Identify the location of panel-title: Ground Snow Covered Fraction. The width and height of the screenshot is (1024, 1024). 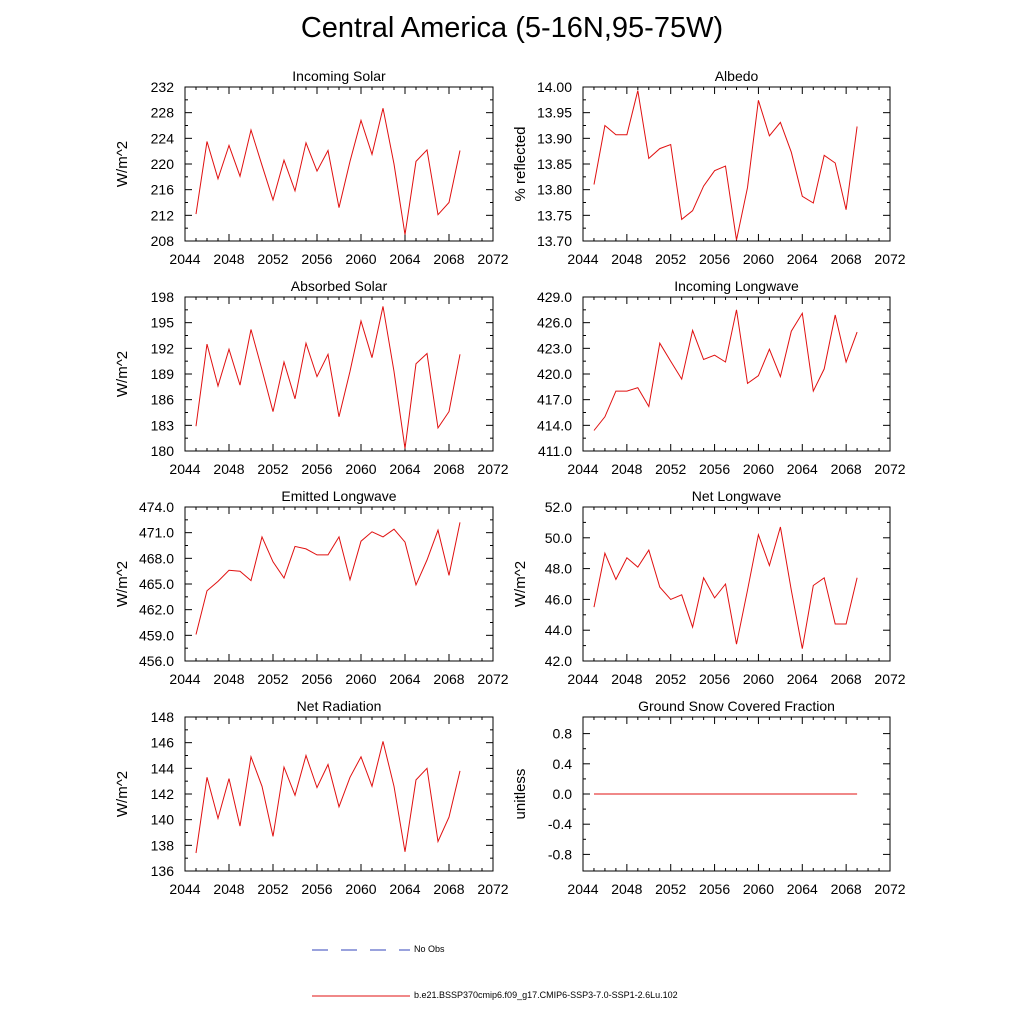
(736, 706).